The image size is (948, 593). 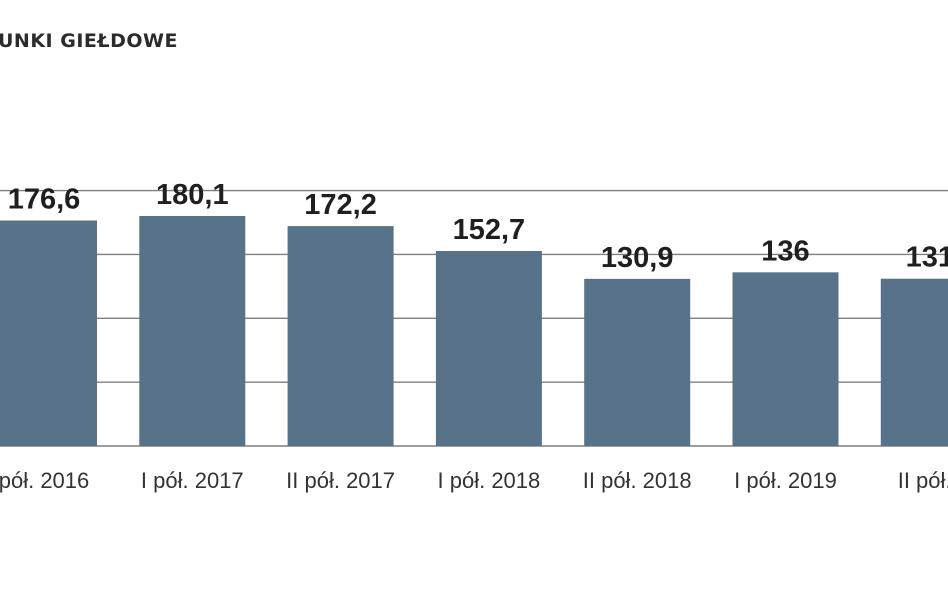 I want to click on category-label-2: II pół. 2017, so click(x=340, y=480).